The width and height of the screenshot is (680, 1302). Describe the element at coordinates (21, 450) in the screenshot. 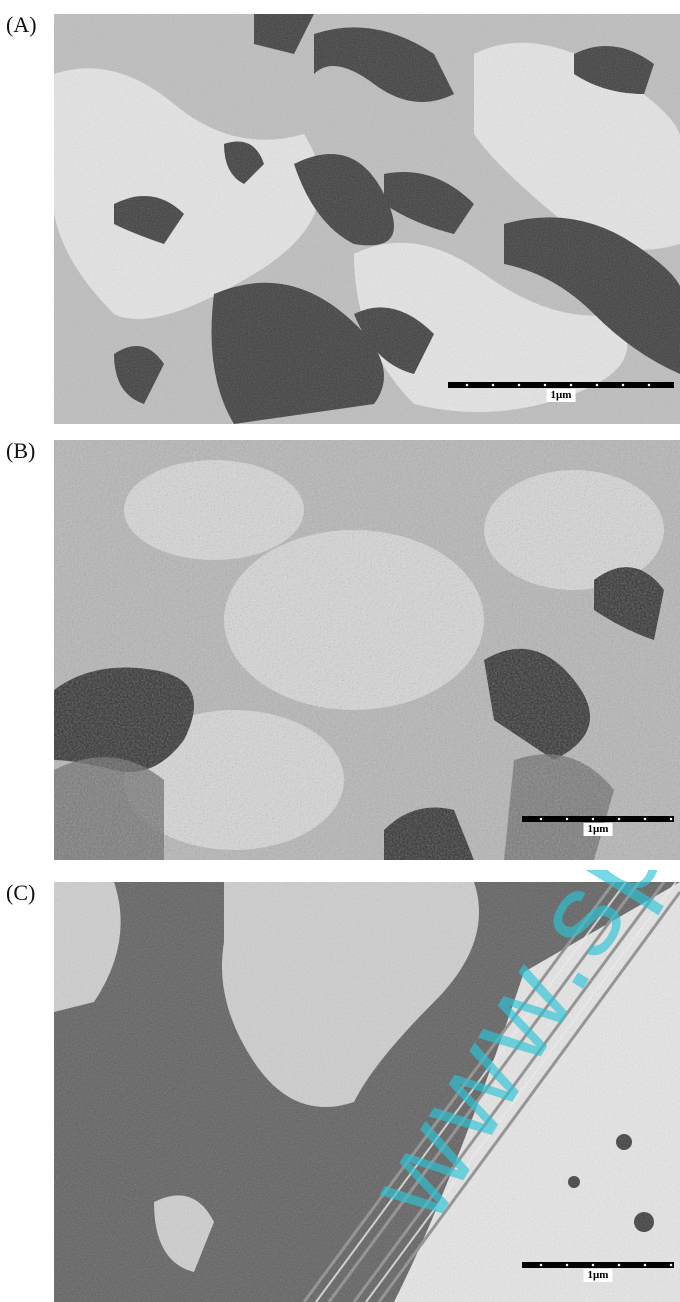

I see `panel-label-b: (B)` at that location.